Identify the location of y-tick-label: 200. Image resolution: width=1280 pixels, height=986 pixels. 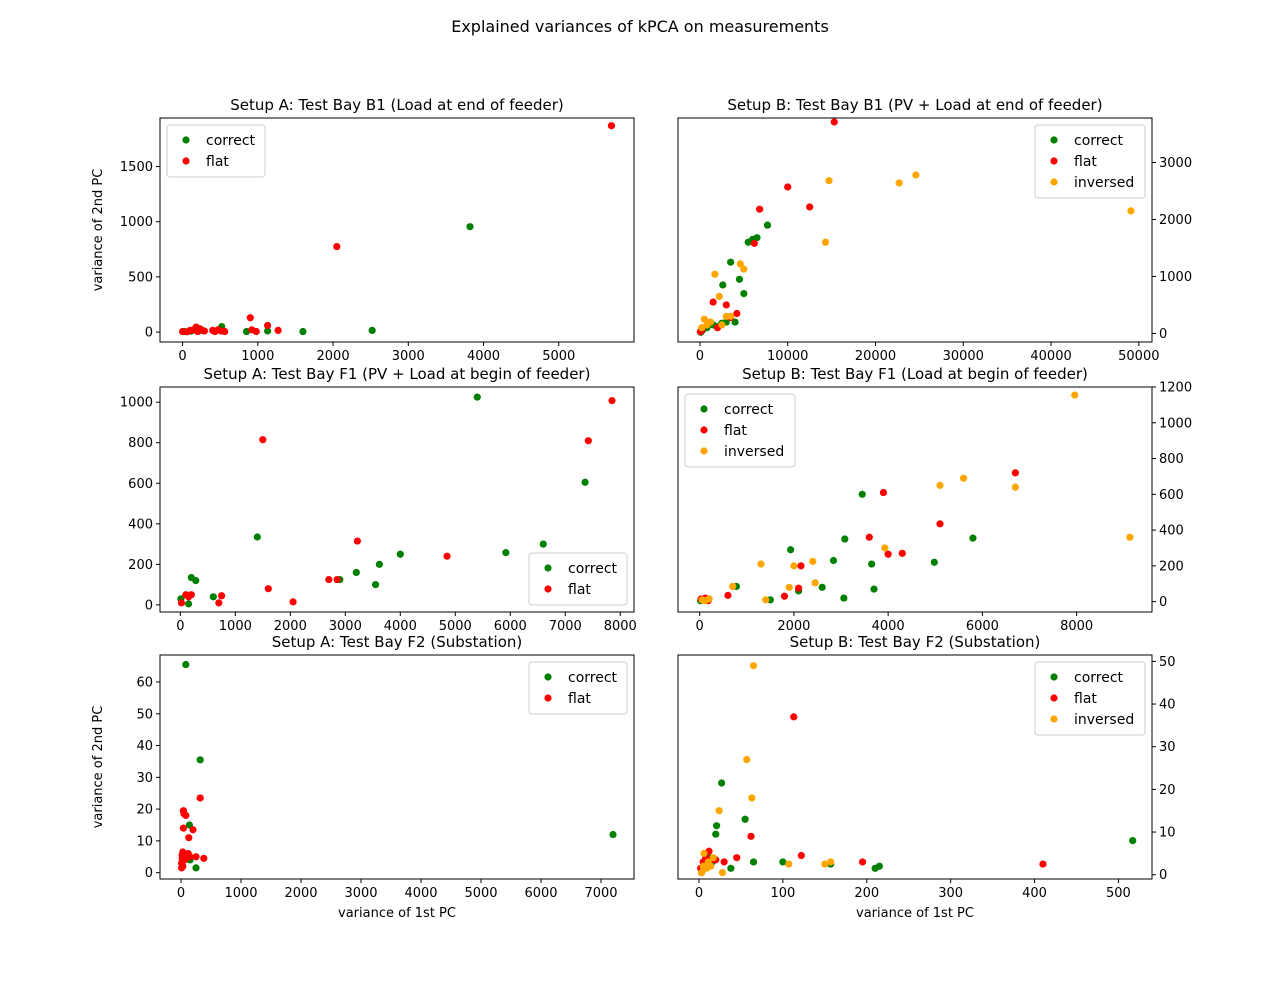
(140, 565).